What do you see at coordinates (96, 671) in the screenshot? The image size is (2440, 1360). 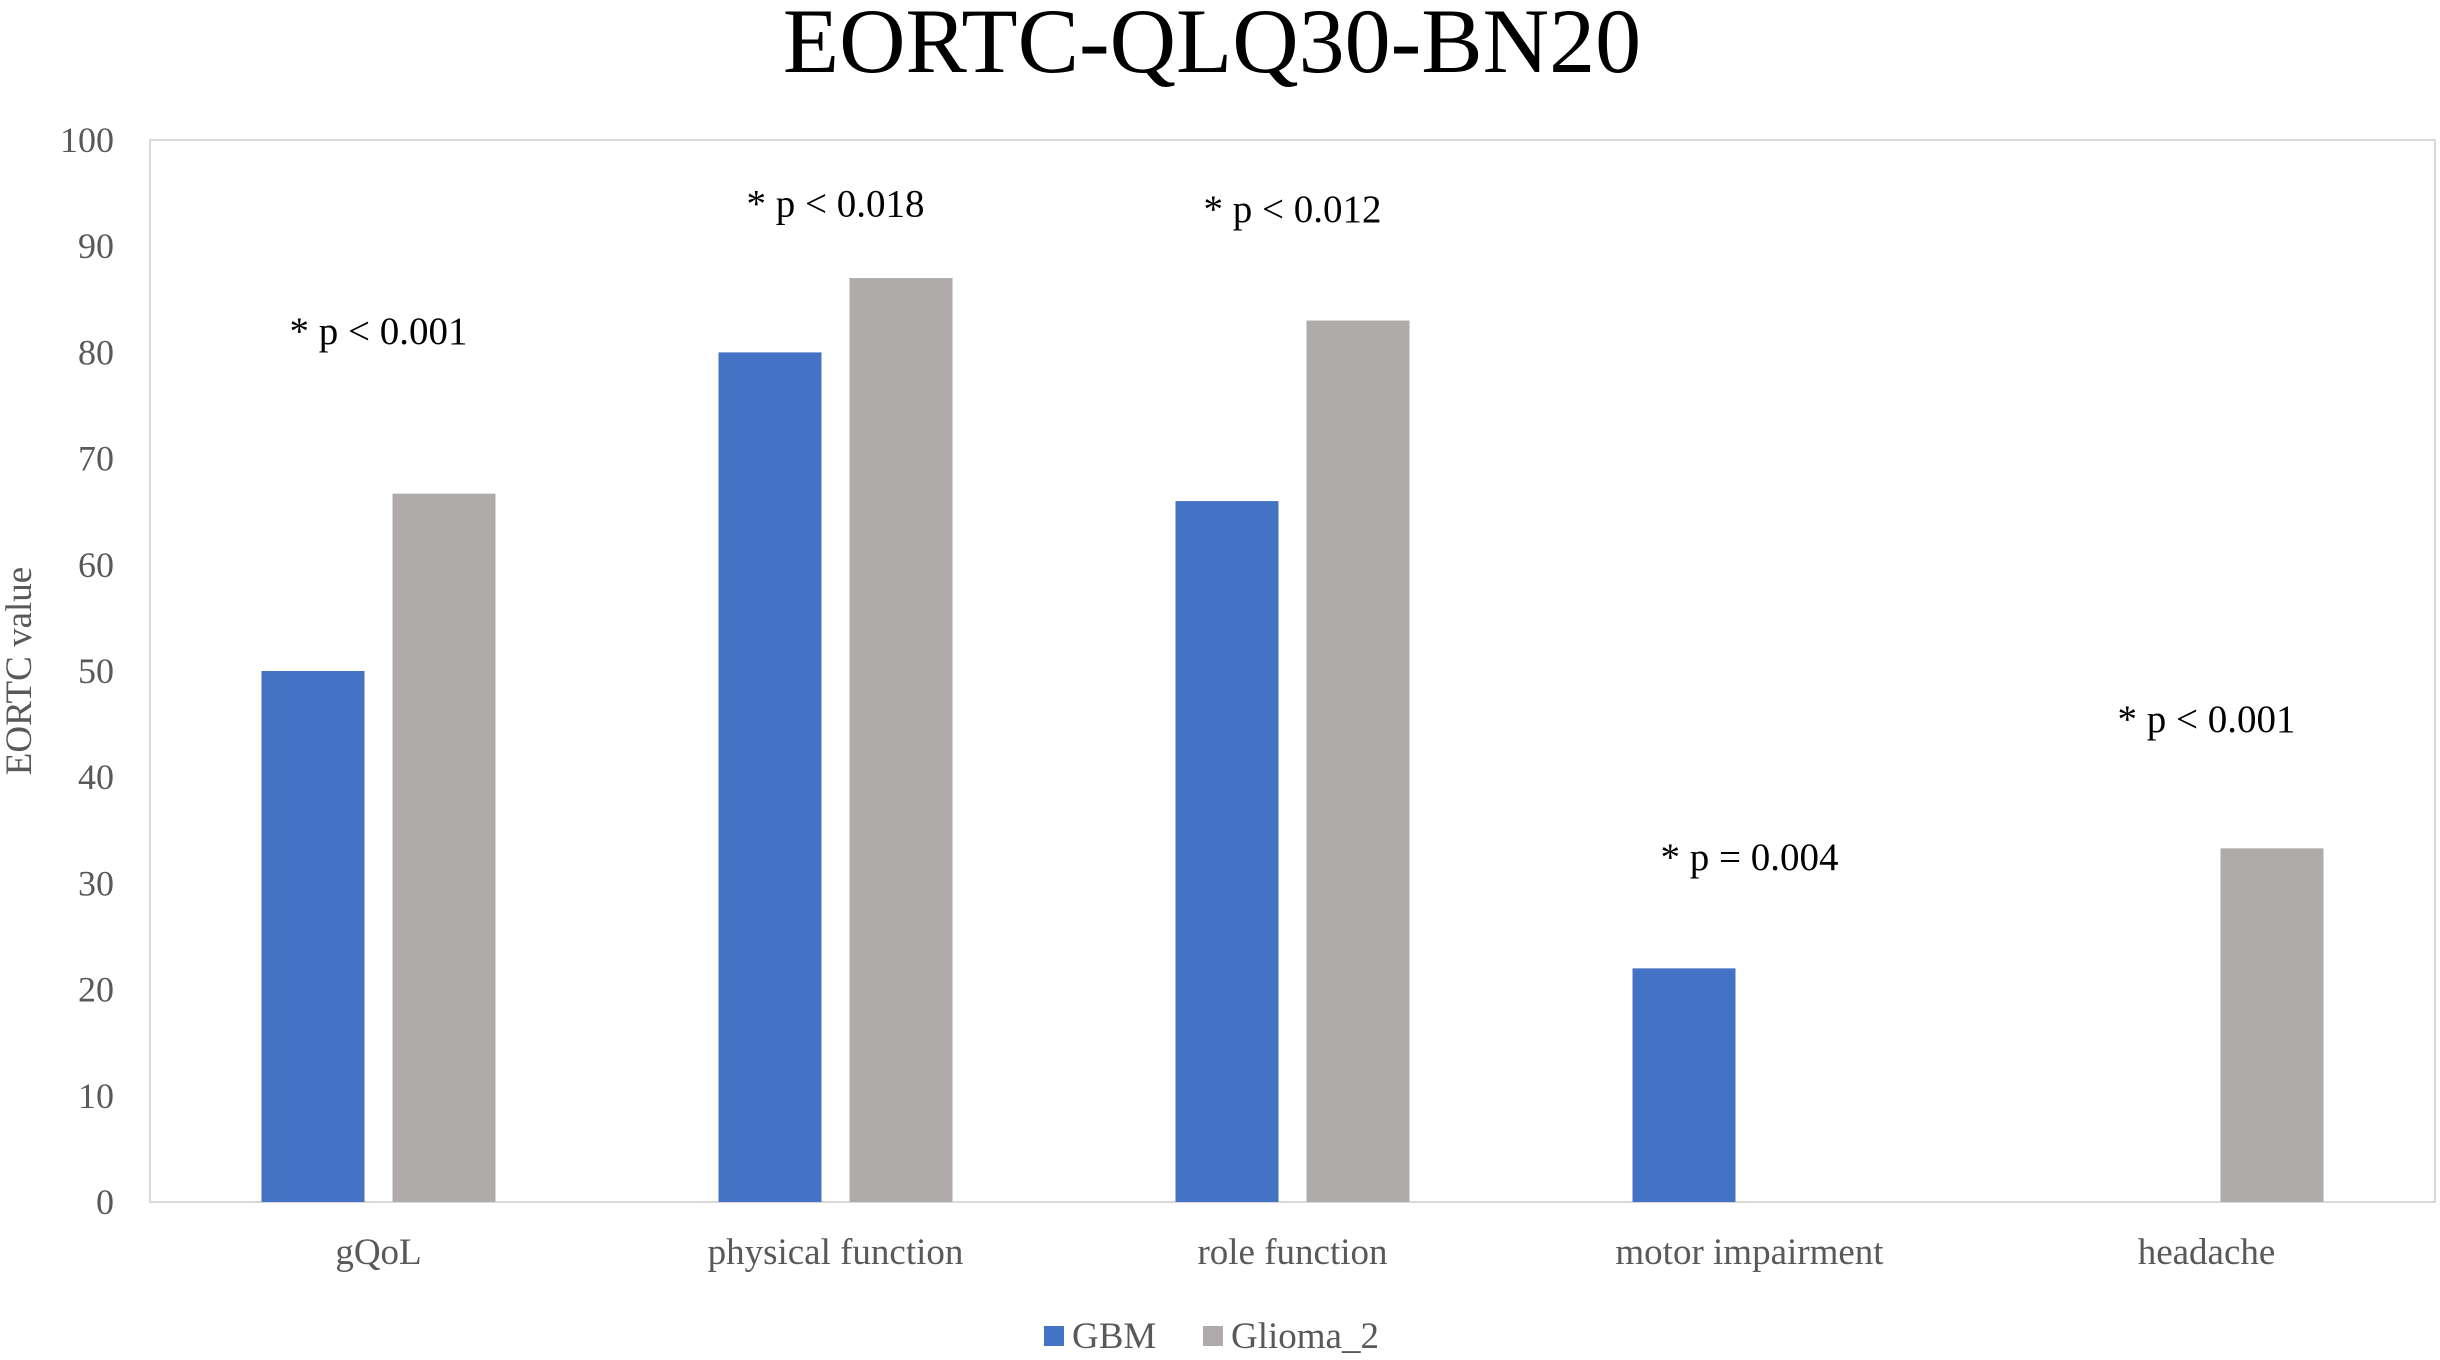 I see `y-tick-label: 50` at bounding box center [96, 671].